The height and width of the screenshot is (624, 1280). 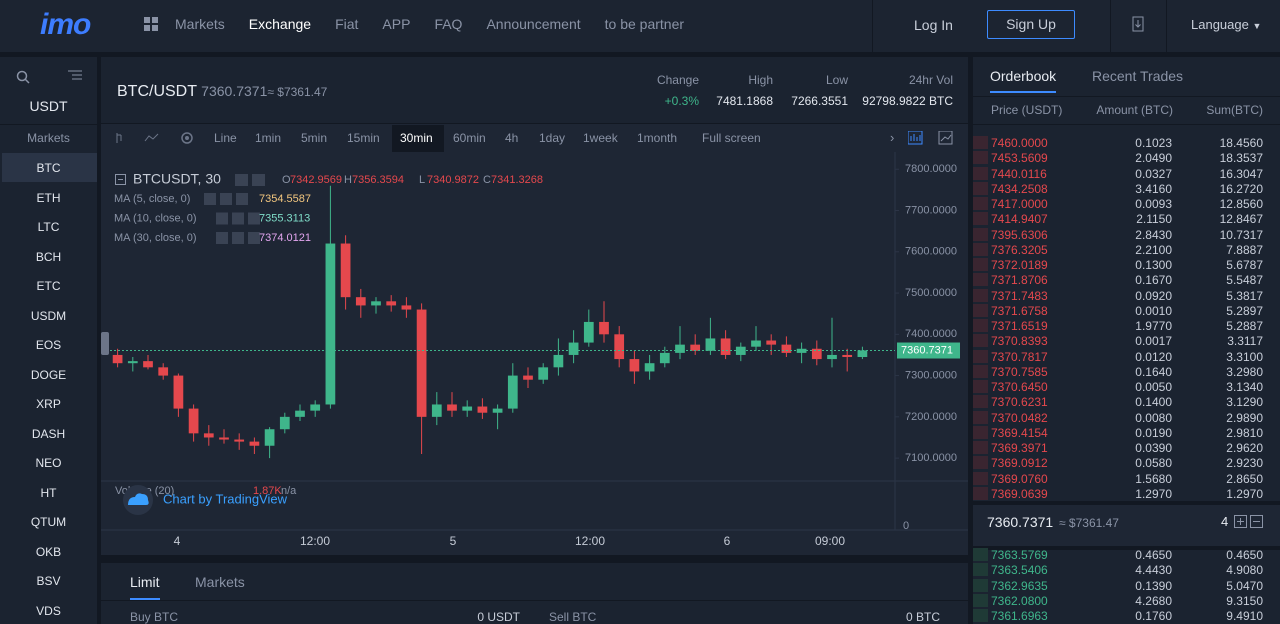 I want to click on toolbar-icons, so click(x=159, y=138).